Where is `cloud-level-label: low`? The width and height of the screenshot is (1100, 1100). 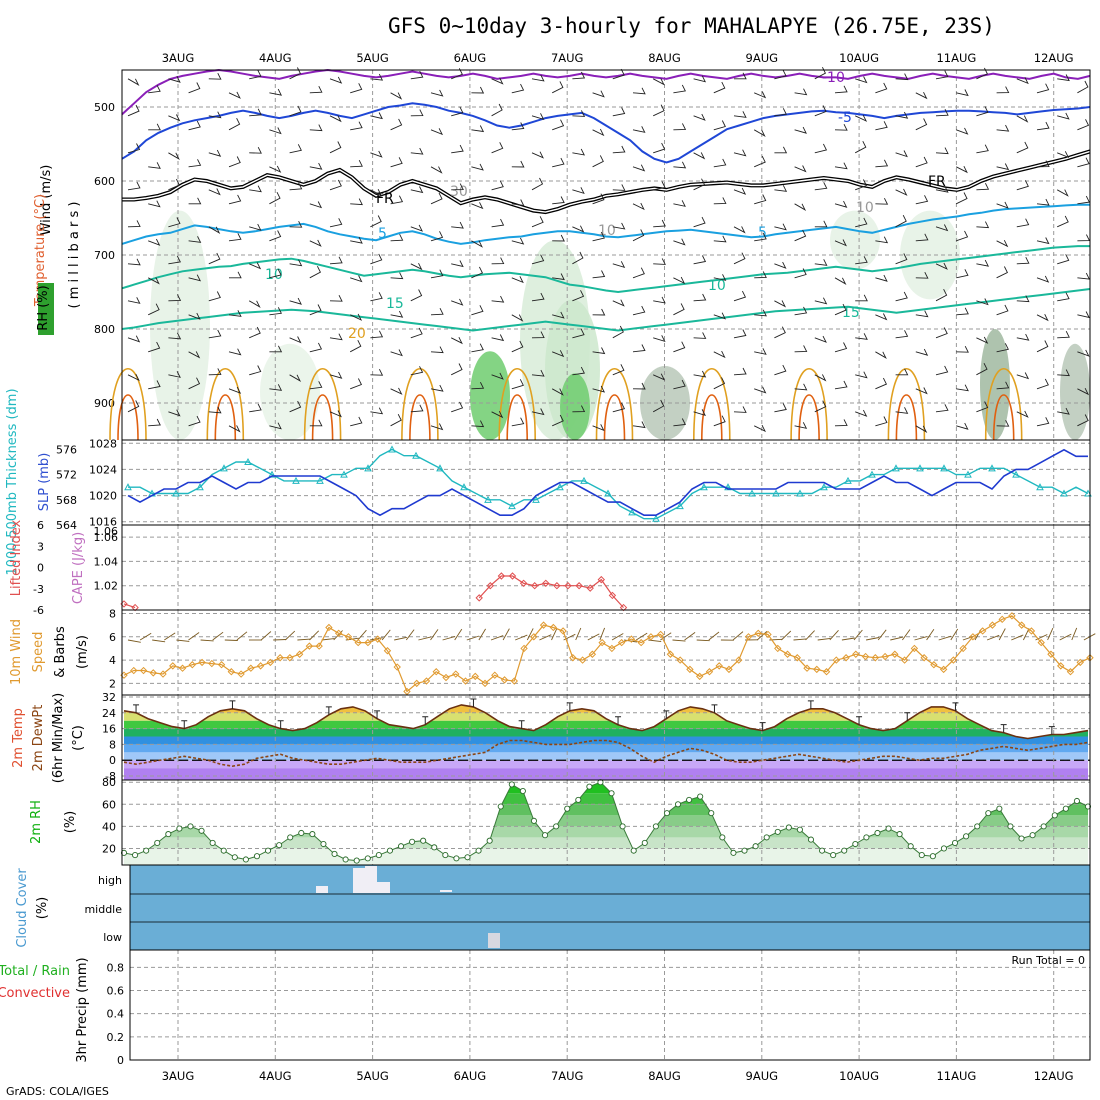
cloud-level-label: low is located at coordinates (112, 937).